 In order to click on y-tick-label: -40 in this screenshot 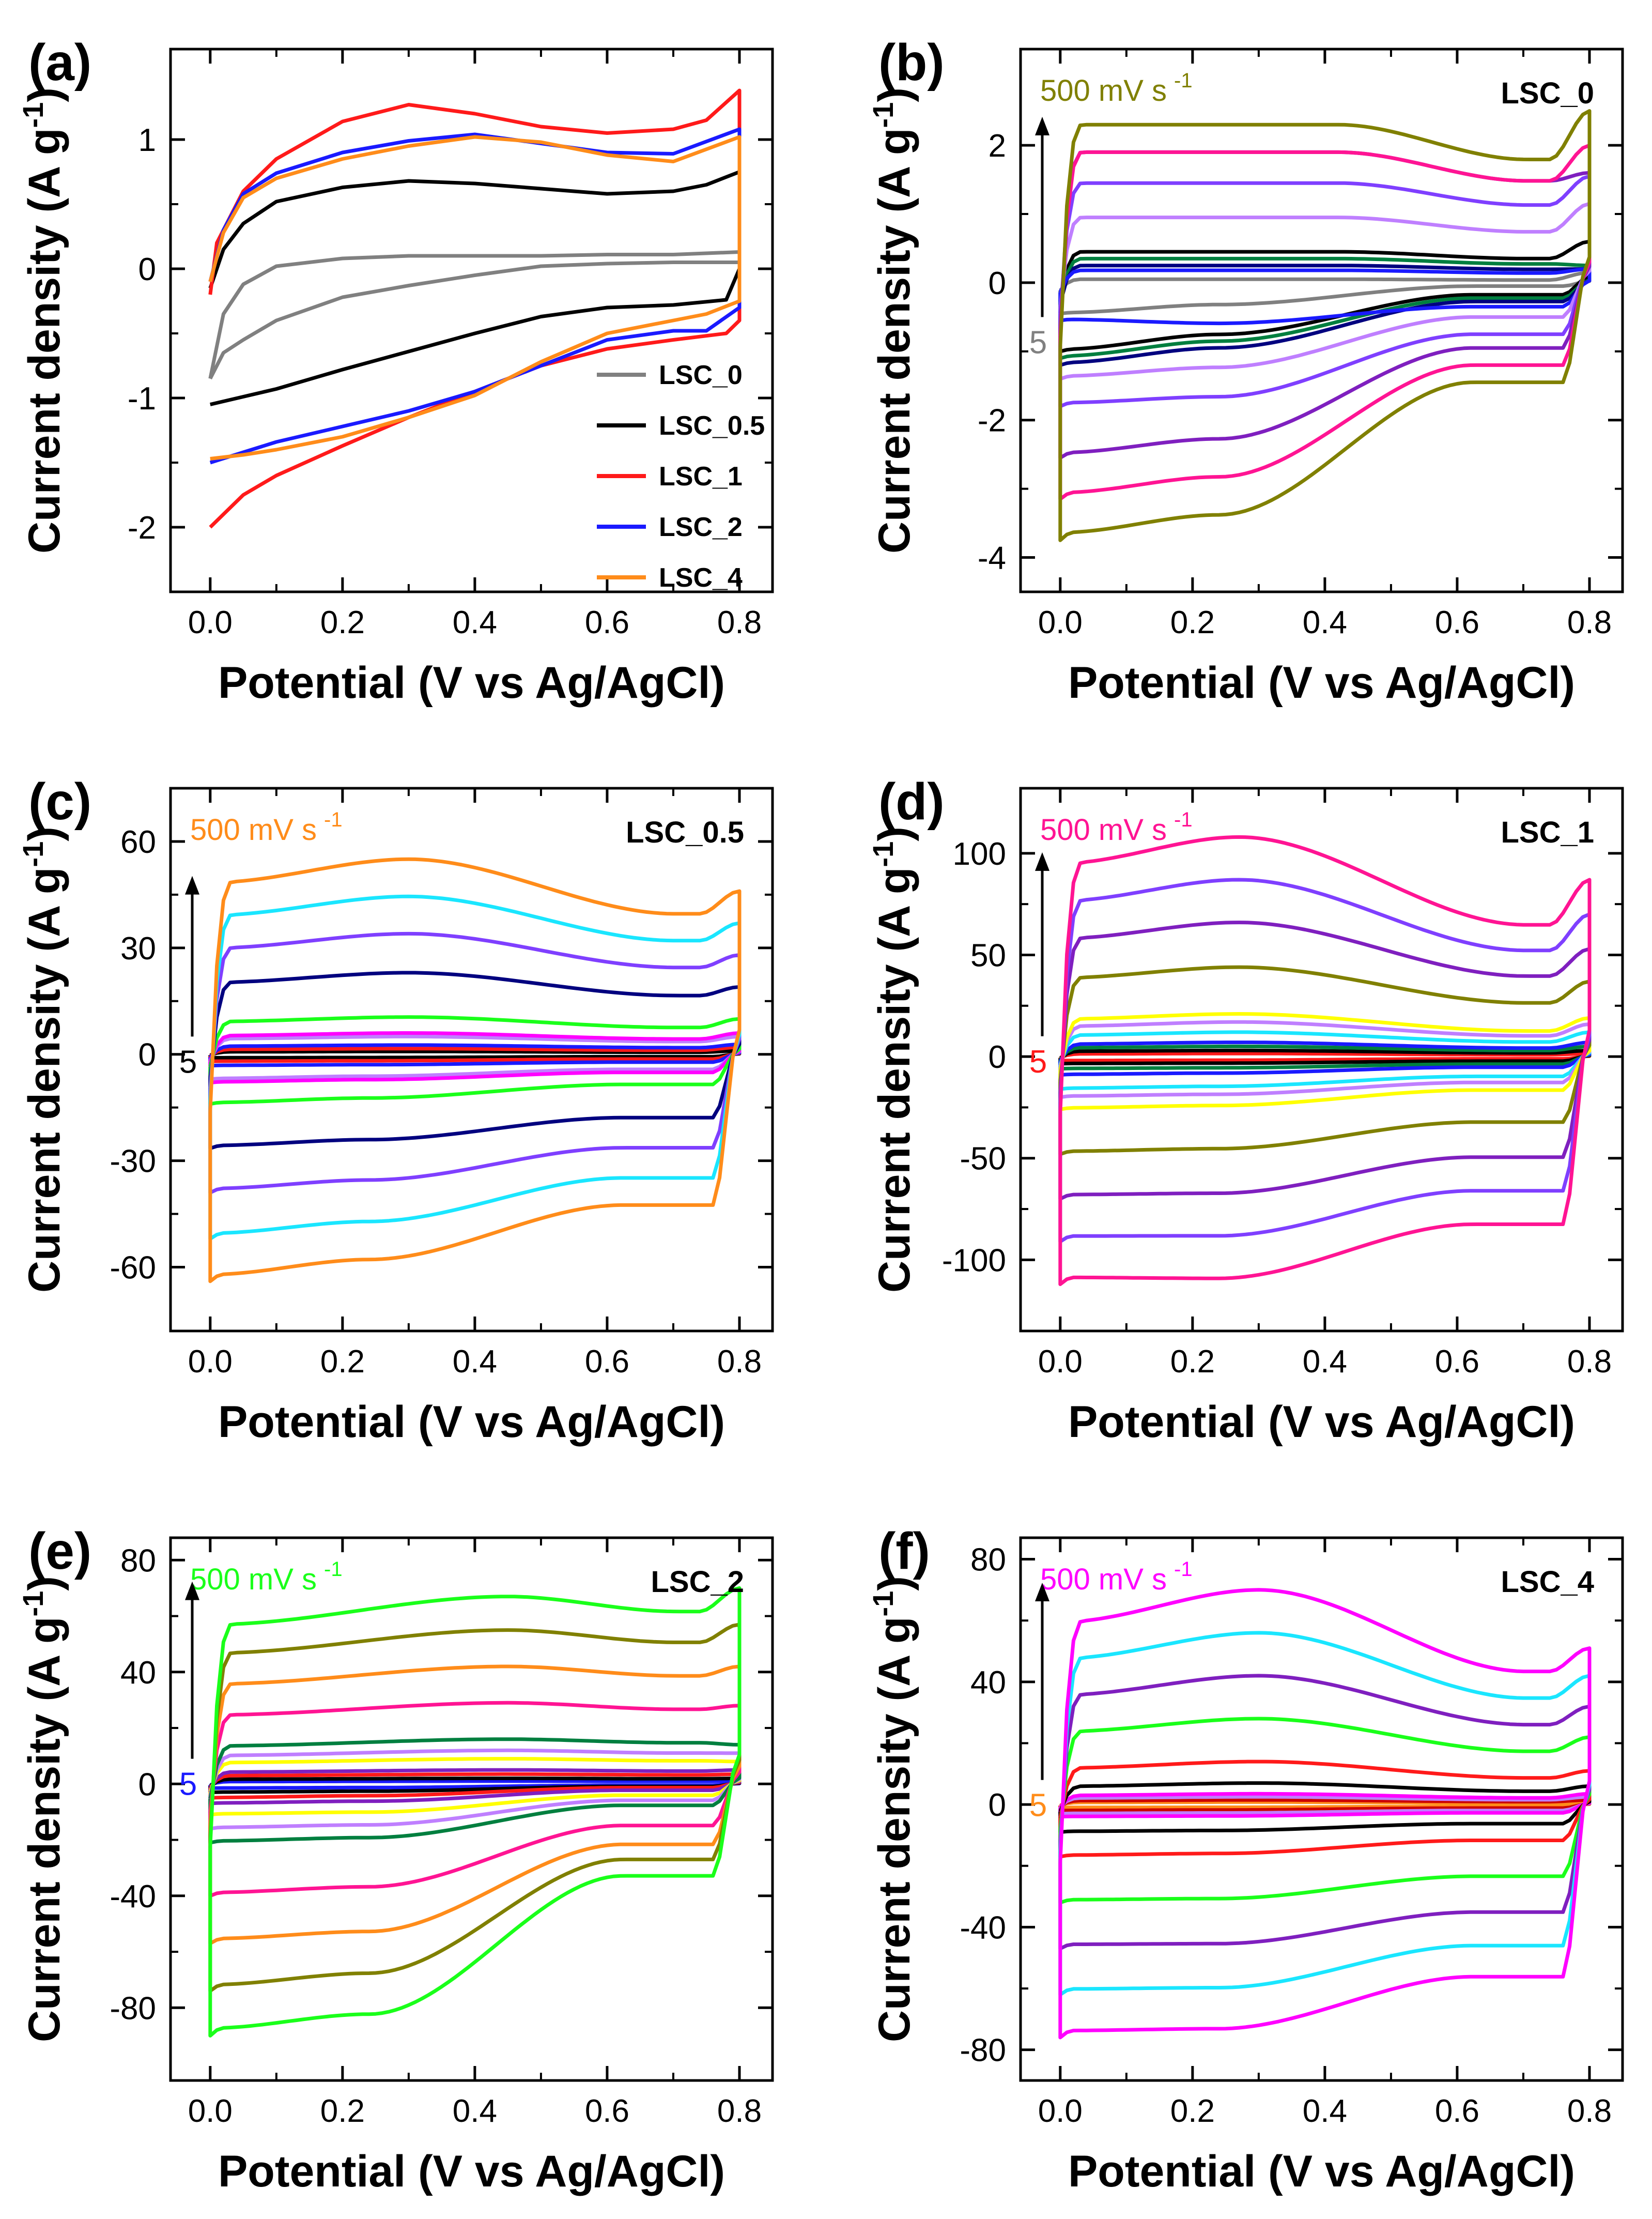, I will do `click(133, 1897)`.